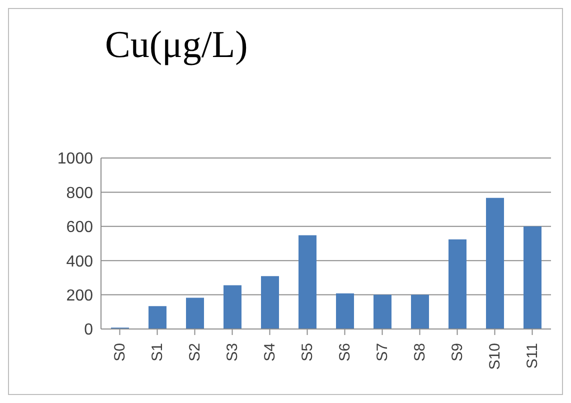  I want to click on x-tick-label: S4, so click(269, 352).